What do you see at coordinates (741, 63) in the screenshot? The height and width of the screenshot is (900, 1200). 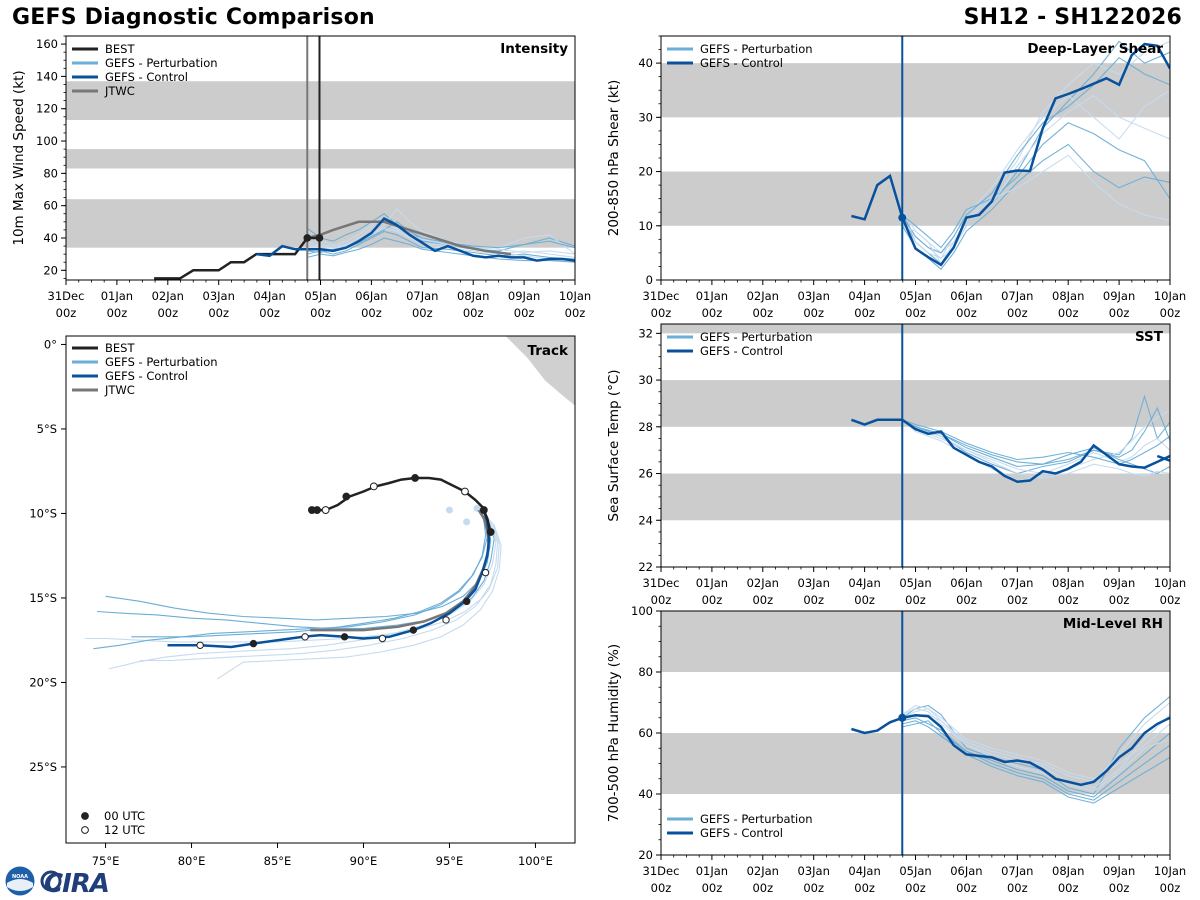 I see `legend-label-shear-1: GEFS - Control` at bounding box center [741, 63].